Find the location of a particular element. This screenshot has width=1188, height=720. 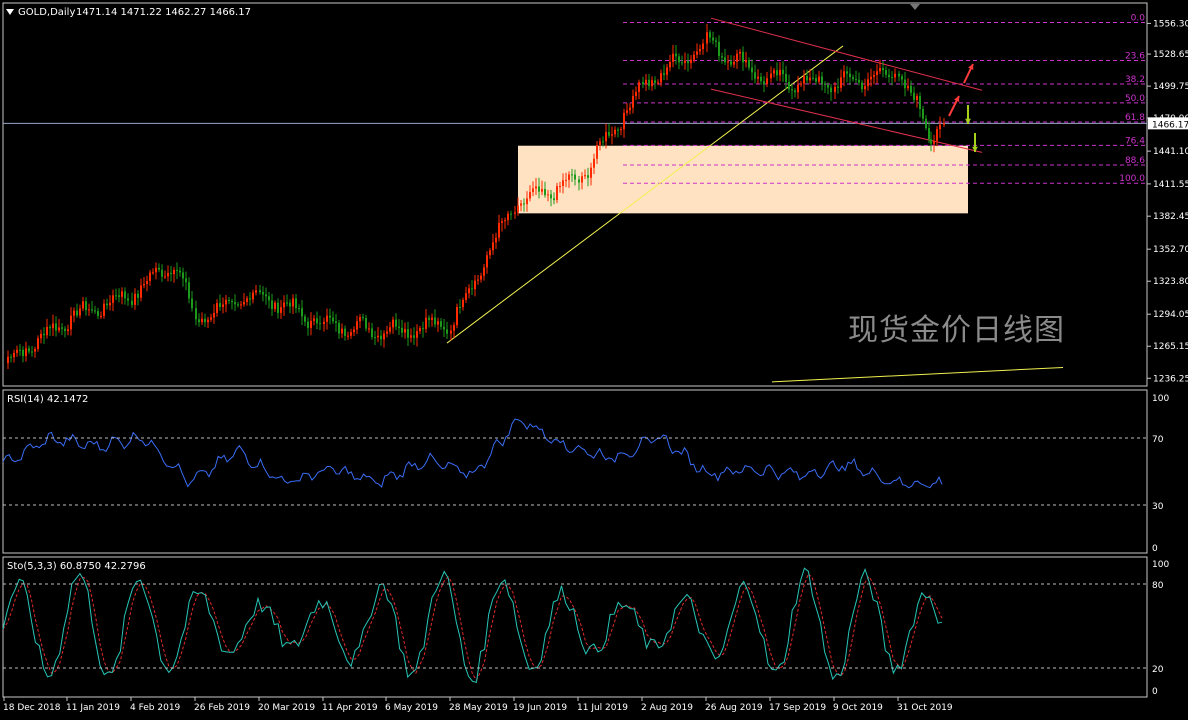

price-tick-label: 1499.75 is located at coordinates (1170, 87).